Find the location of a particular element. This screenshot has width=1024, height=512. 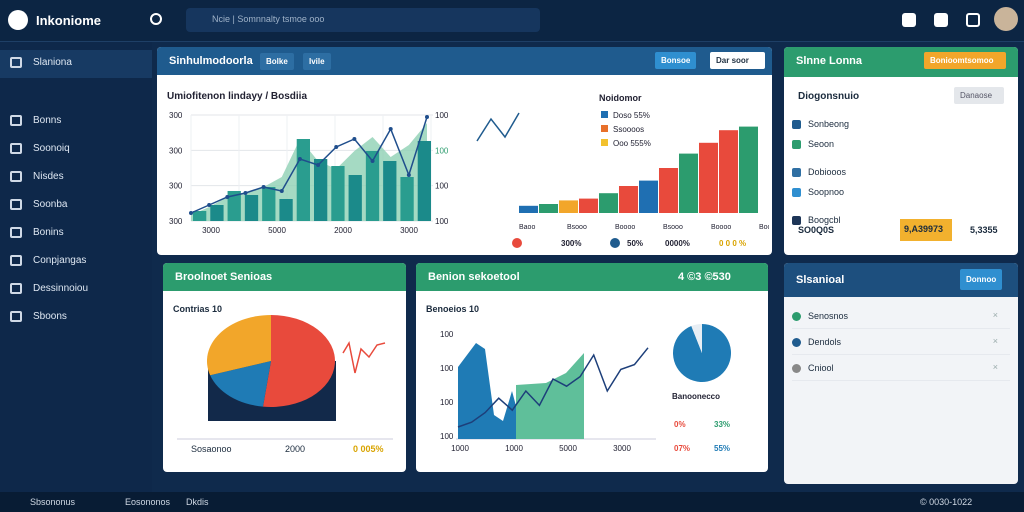

legend-swatch is located at coordinates (604, 128).